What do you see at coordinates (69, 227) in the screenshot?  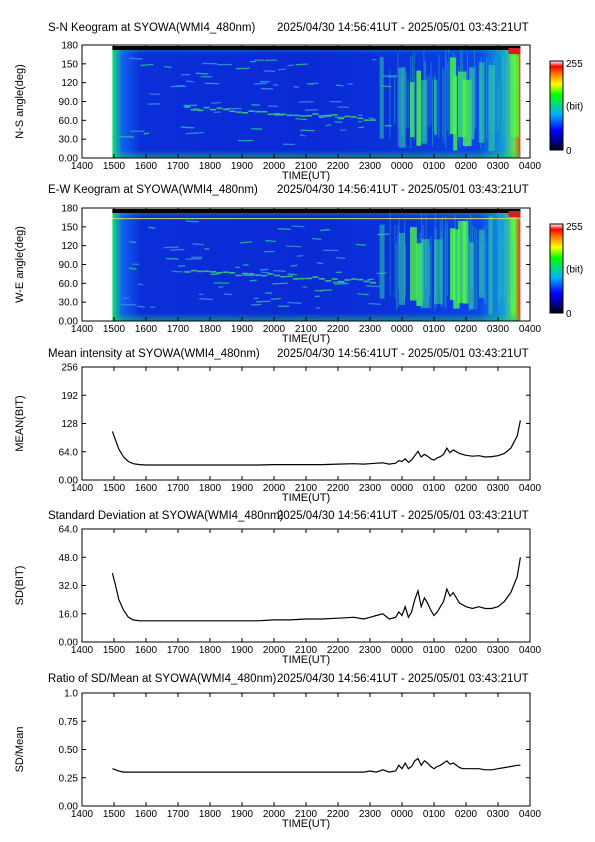 I see `y-tick-label: 150` at bounding box center [69, 227].